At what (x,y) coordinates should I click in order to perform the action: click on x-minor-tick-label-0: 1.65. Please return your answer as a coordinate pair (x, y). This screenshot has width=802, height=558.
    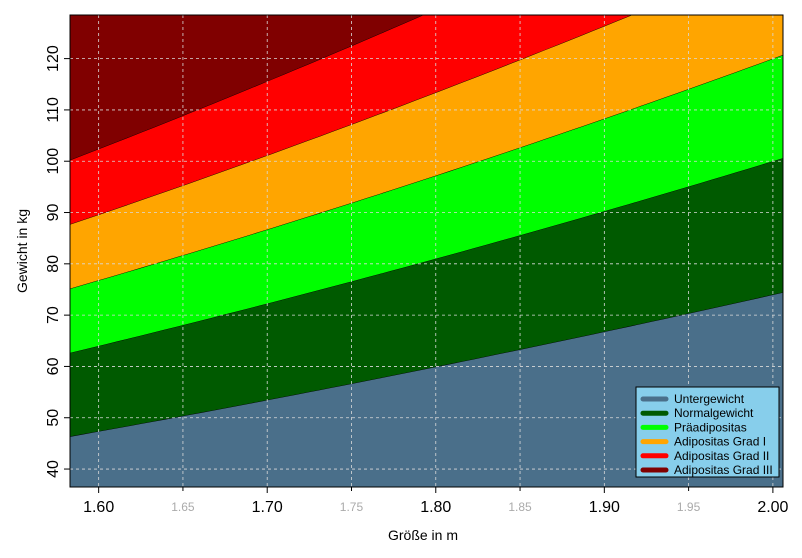
    Looking at the image, I should click on (183, 507).